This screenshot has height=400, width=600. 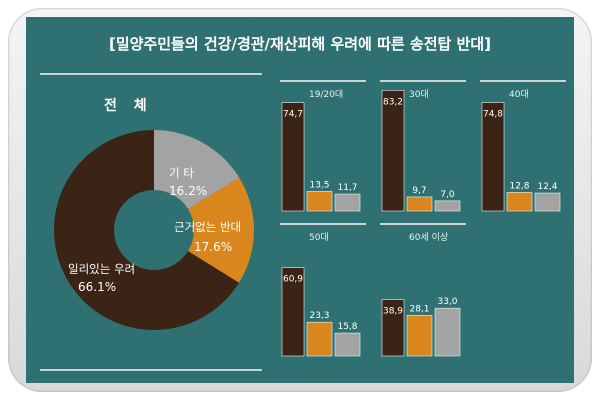 I want to click on bar-value-label: 23,3, so click(x=319, y=316).